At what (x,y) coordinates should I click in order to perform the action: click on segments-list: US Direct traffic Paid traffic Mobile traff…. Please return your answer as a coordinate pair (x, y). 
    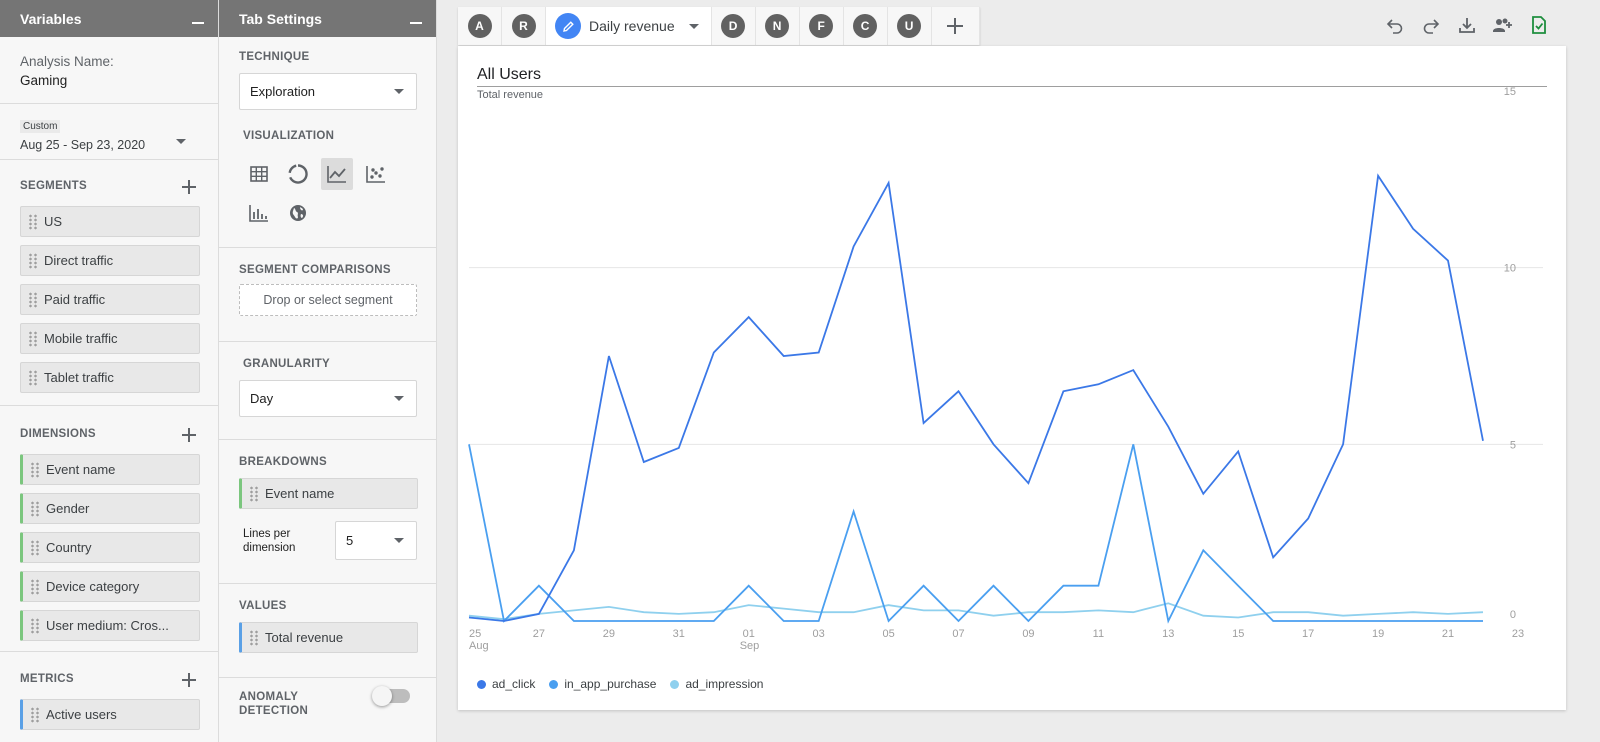
    Looking at the image, I should click on (110, 299).